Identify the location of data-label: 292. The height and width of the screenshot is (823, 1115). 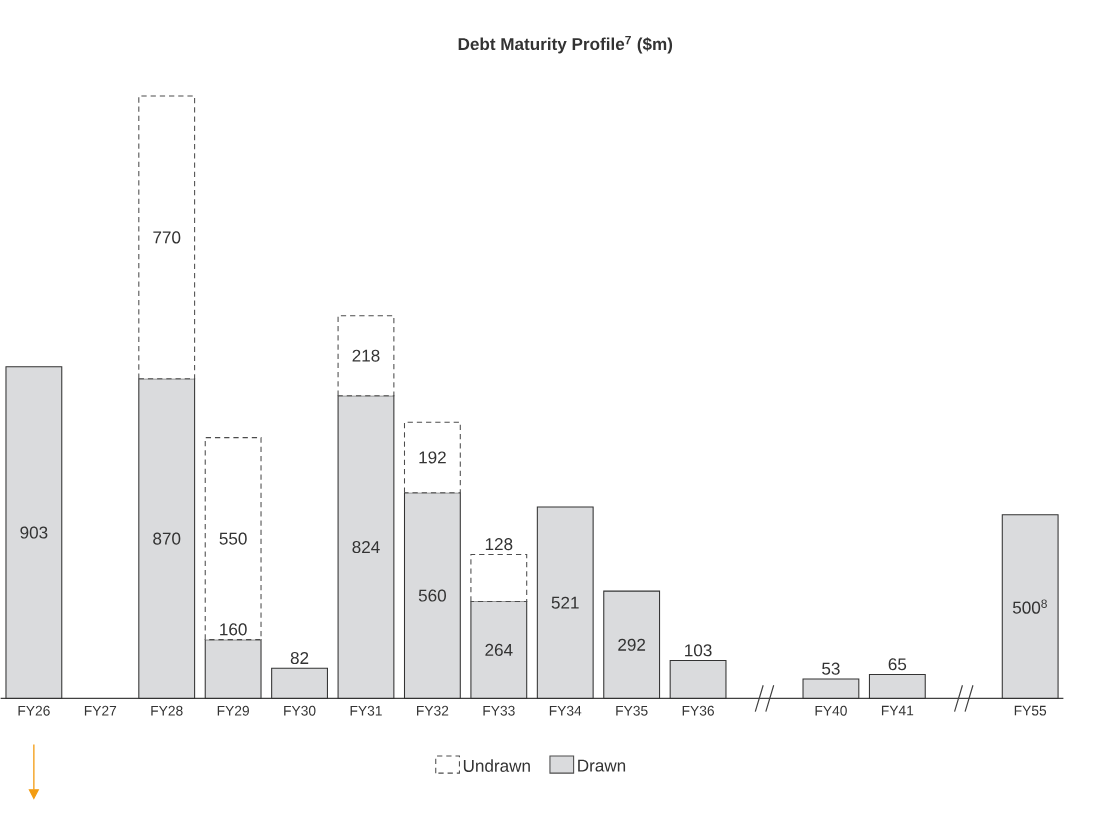
(632, 644).